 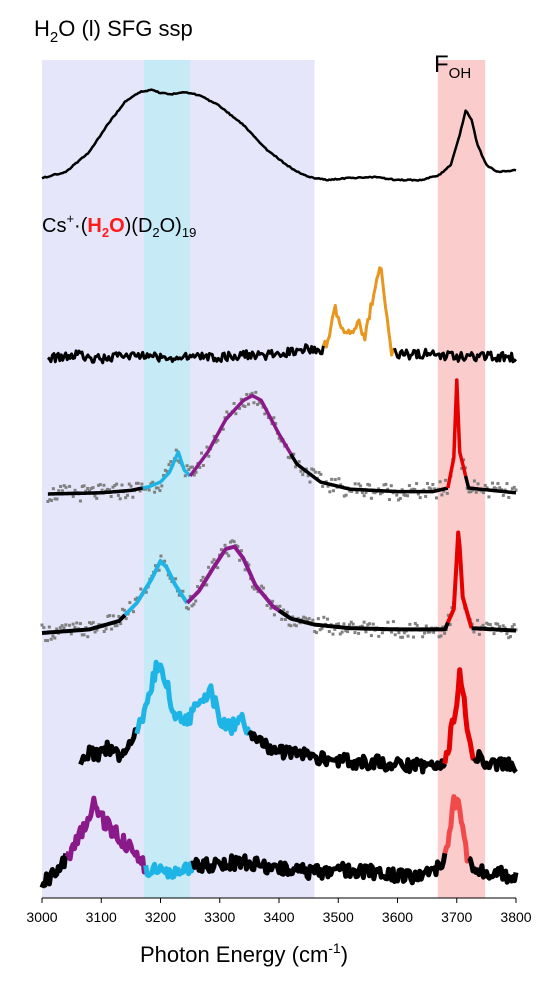 I want to click on band-cyan, so click(x=167, y=479).